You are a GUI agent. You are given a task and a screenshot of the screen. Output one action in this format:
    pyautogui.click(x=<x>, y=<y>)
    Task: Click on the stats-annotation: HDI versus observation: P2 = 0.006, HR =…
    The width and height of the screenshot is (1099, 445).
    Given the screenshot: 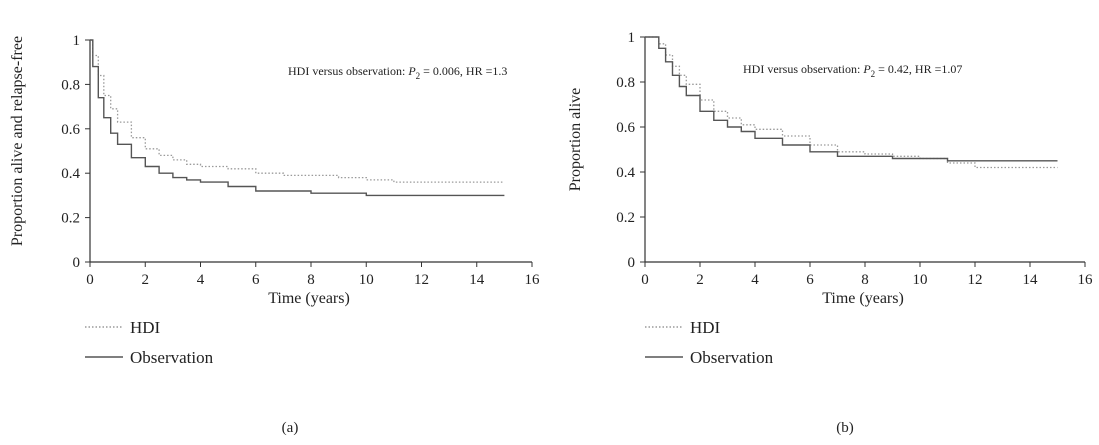 What is the action you would take?
    pyautogui.click(x=397, y=72)
    